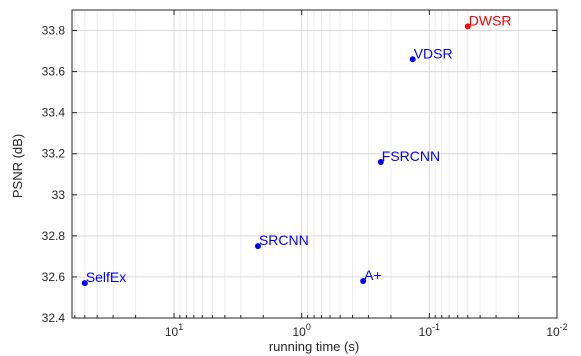 The height and width of the screenshot is (356, 581). Describe the element at coordinates (174, 330) in the screenshot. I see `x-tick-label: 10¹` at that location.